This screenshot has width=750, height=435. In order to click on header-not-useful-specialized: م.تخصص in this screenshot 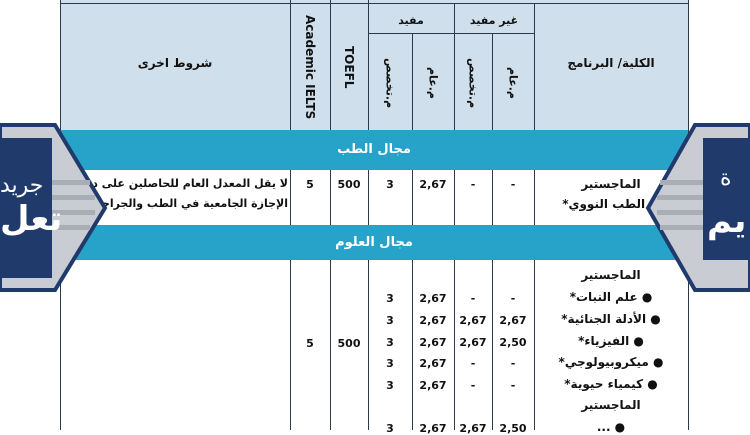, I will do `click(473, 83)`.